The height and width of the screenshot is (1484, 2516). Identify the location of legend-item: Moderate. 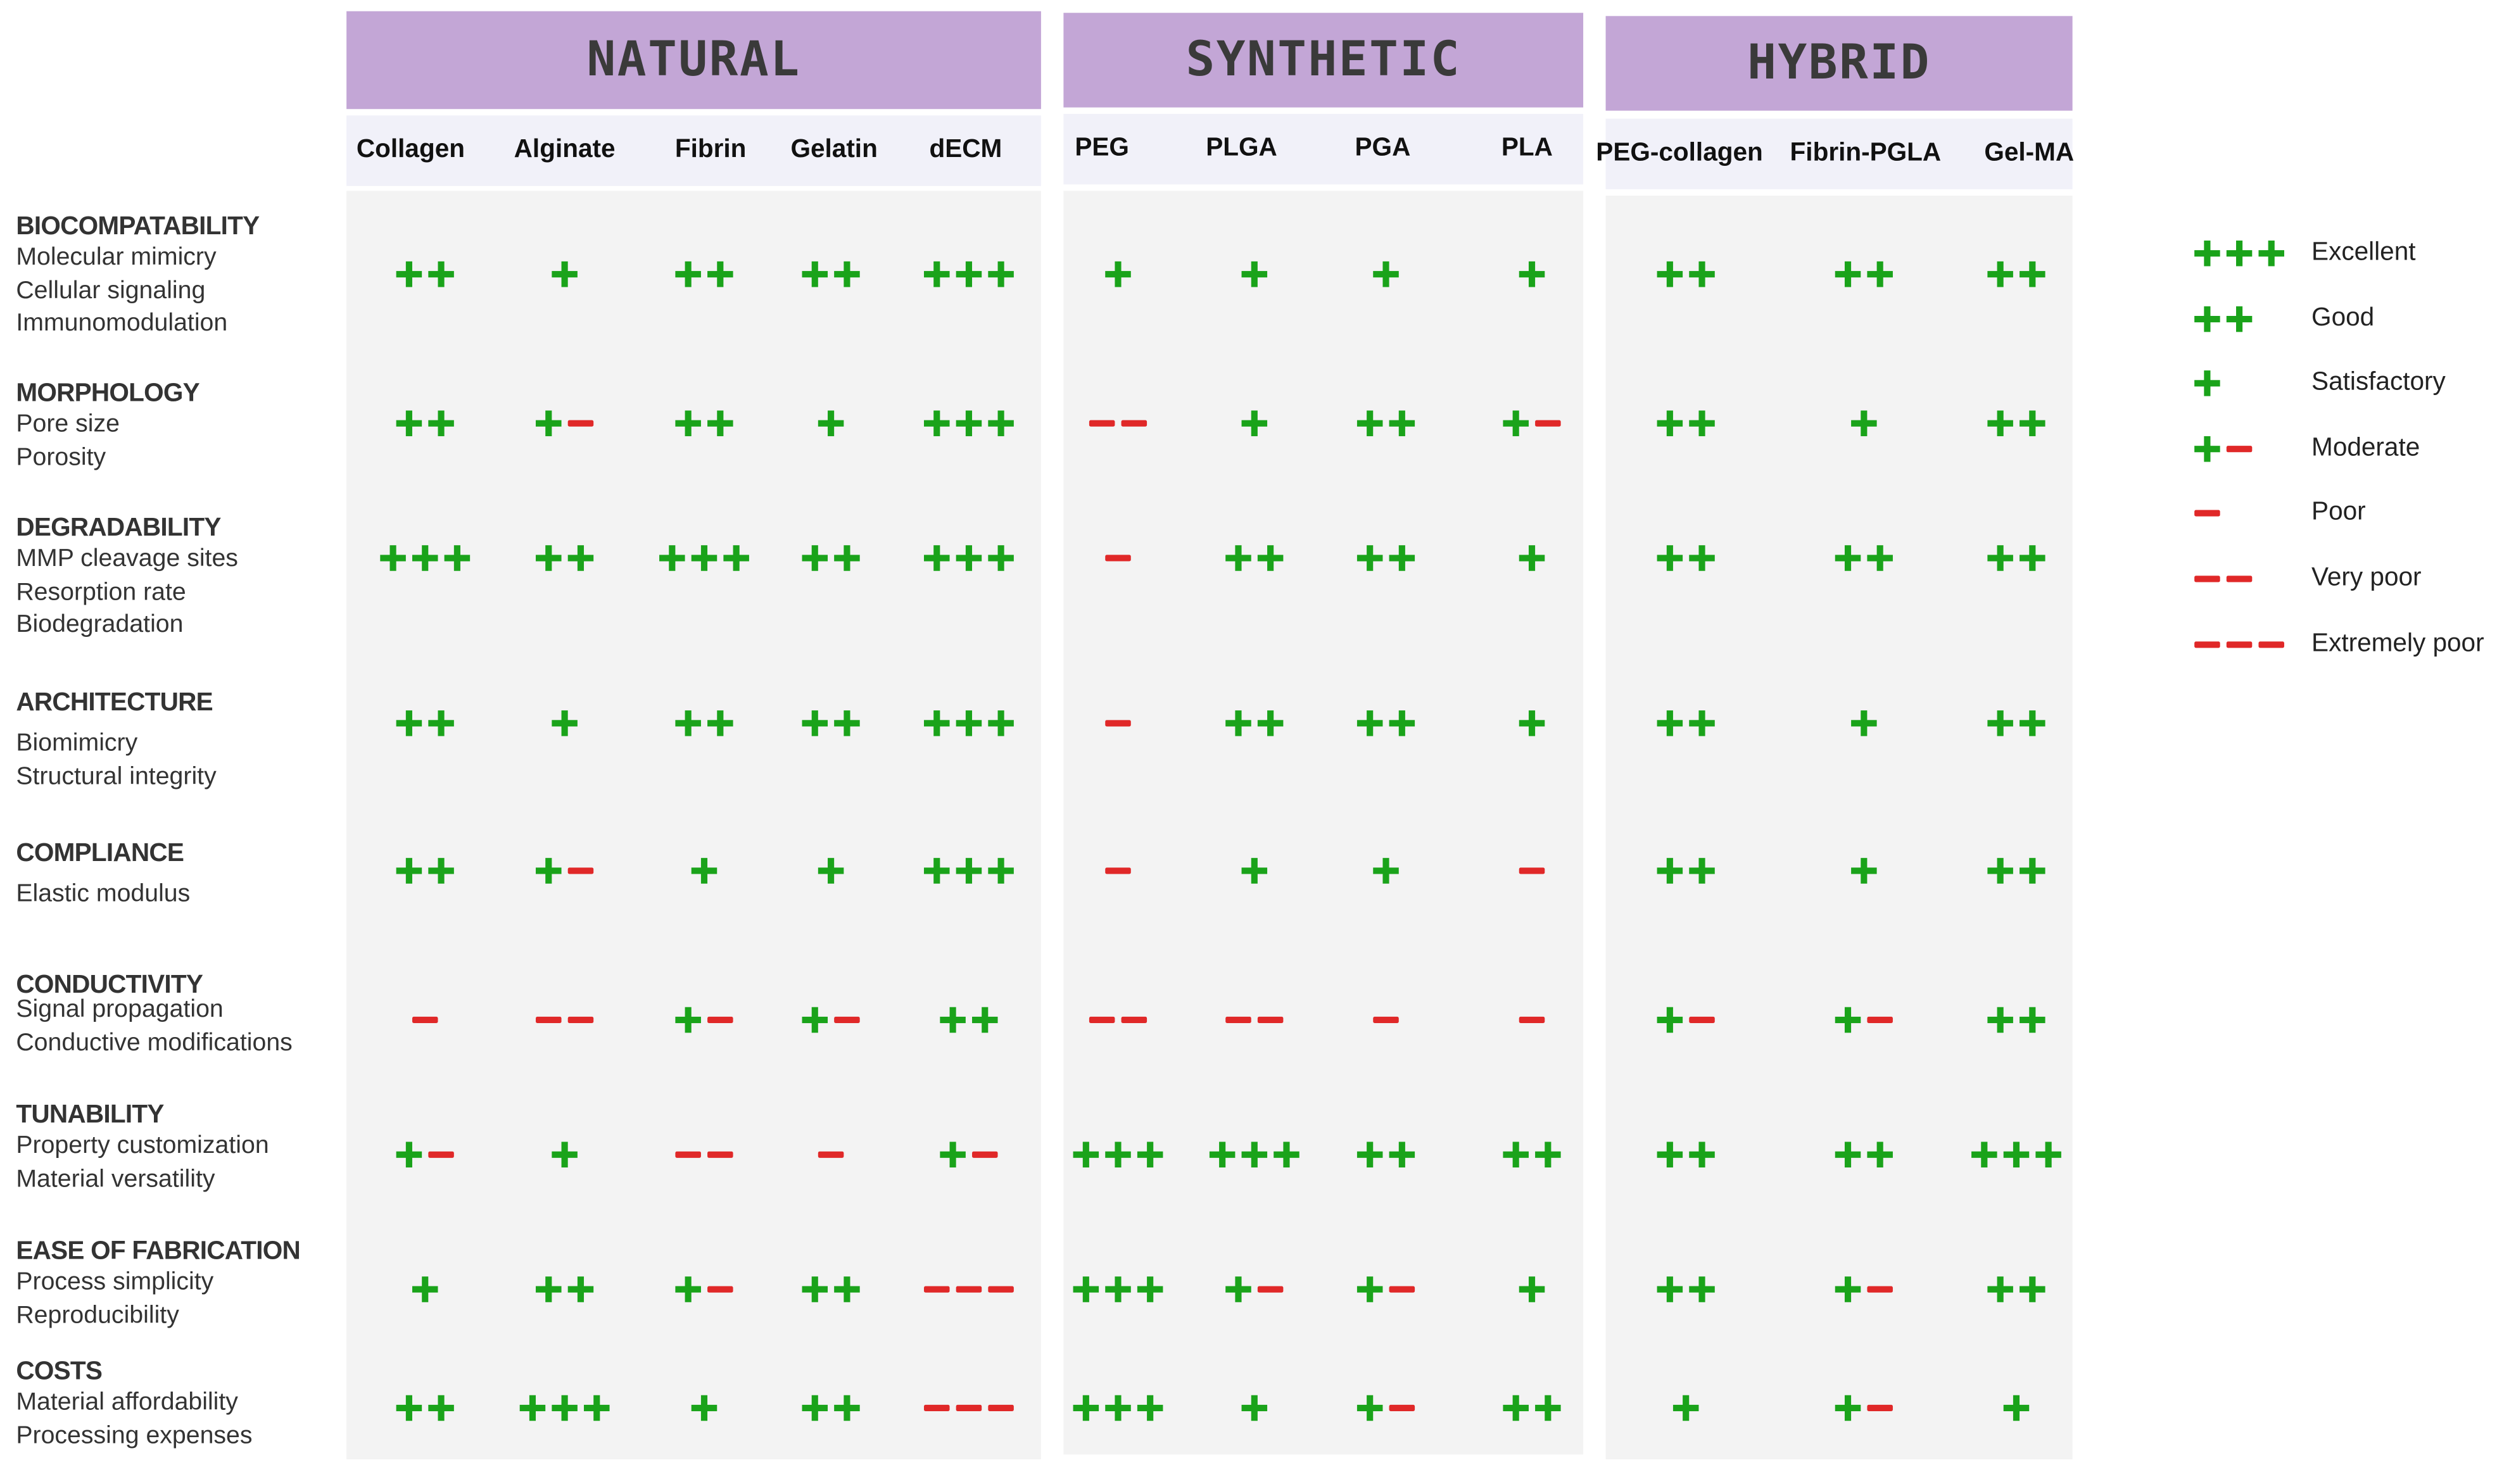
(2354, 449).